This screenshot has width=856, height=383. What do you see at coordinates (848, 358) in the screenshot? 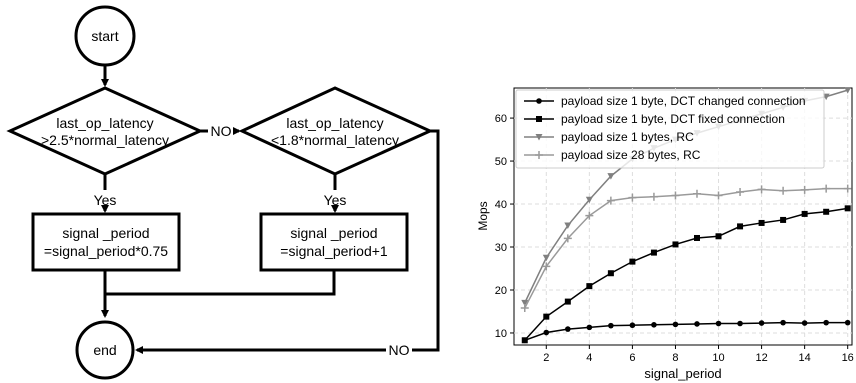
I see `x-tick-label: 16` at bounding box center [848, 358].